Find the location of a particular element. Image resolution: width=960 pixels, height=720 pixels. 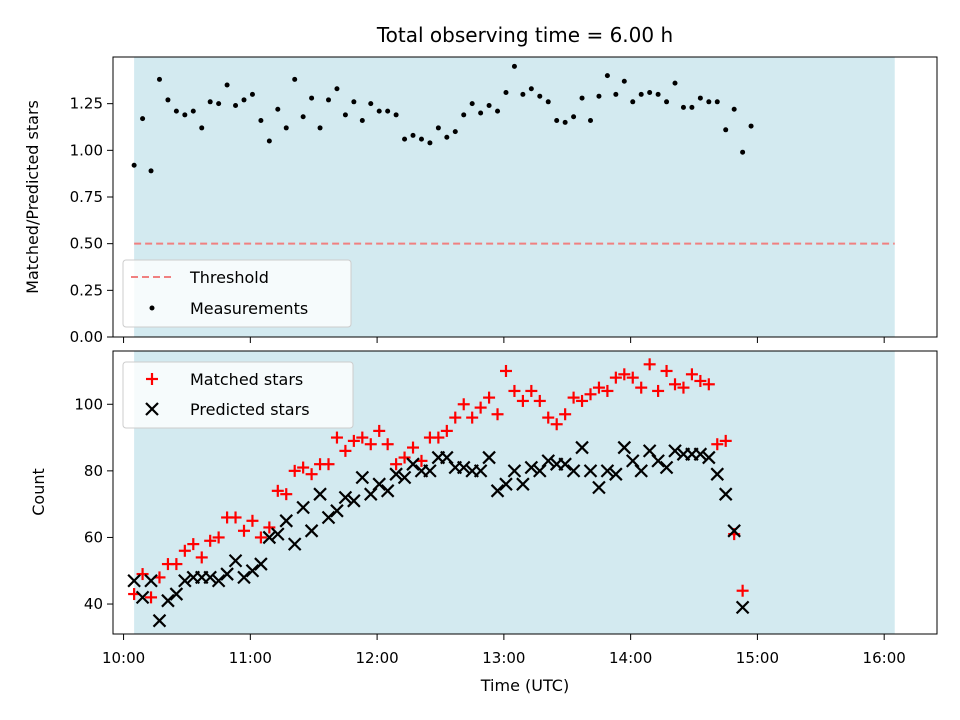

bottom-y-tick-label: 80 is located at coordinates (93, 471).